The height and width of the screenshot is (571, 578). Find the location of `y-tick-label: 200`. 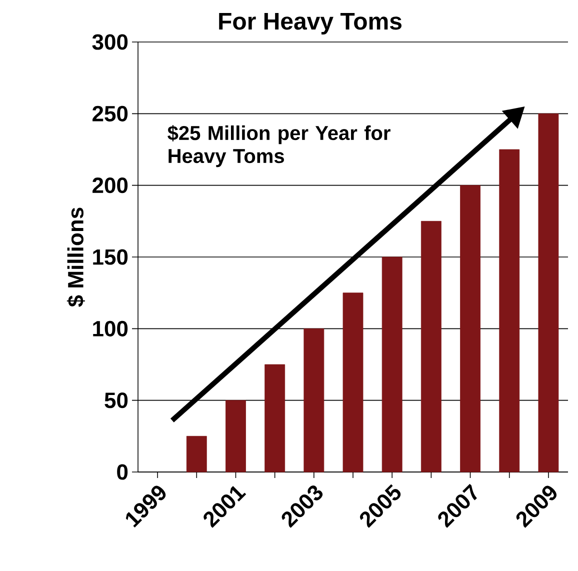

y-tick-label: 200 is located at coordinates (110, 186).